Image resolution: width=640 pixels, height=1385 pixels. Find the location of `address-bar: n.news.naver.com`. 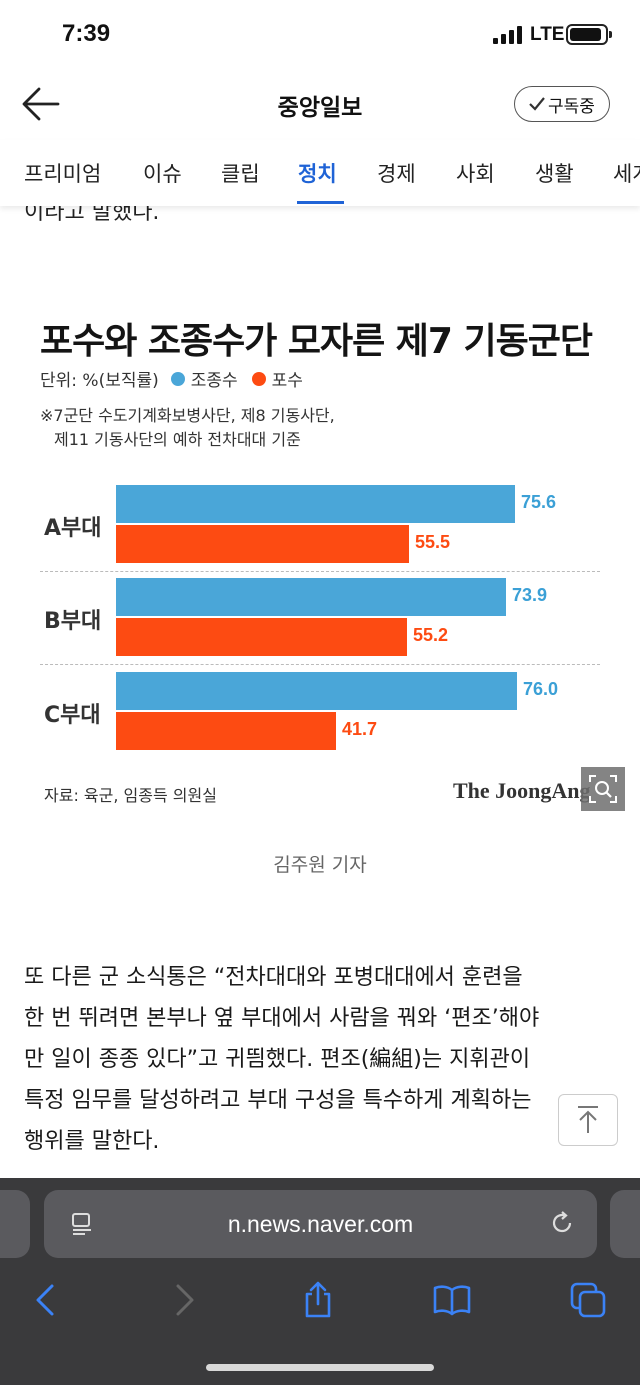

address-bar: n.news.naver.com is located at coordinates (320, 1224).